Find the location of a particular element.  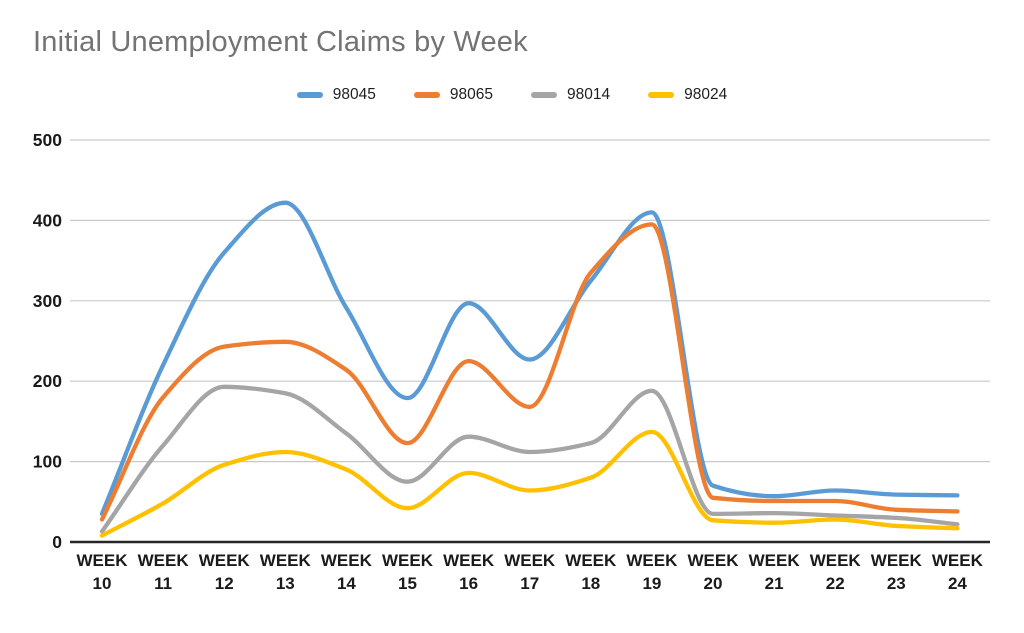

x-axis-tick-label-23: WEEK 23 is located at coordinates (897, 572).